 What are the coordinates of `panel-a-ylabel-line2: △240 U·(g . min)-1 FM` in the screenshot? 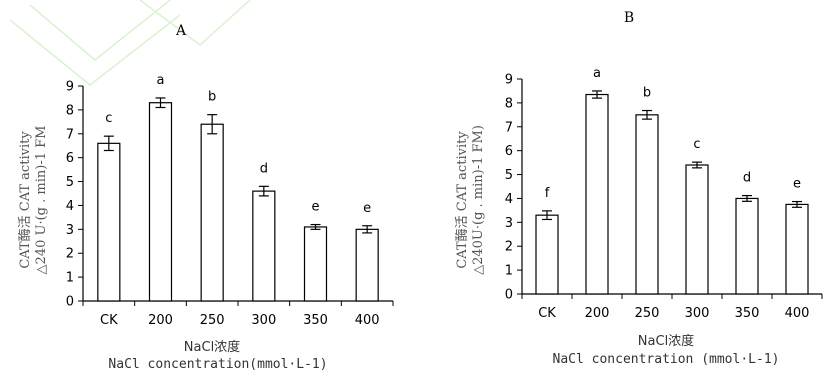 It's located at (41, 200).